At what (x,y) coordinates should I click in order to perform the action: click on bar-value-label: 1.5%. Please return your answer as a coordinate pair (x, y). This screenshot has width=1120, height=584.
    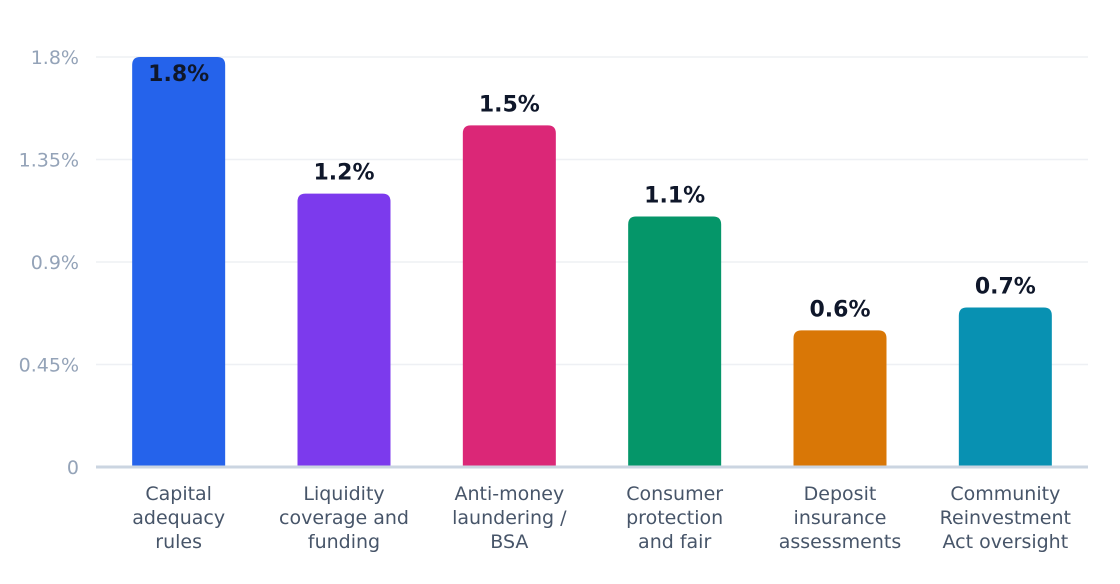
    Looking at the image, I should click on (509, 104).